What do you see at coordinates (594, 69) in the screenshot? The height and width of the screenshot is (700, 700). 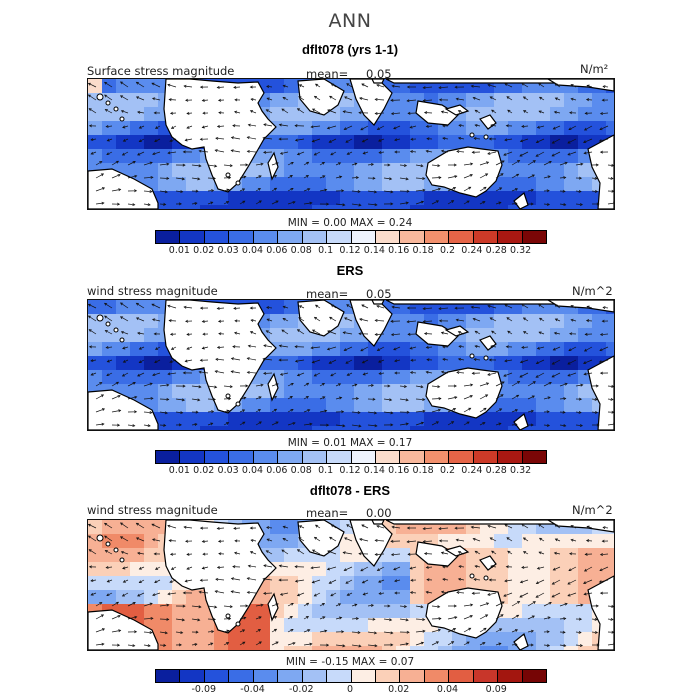 I see `panel-1-units: N/m²` at bounding box center [594, 69].